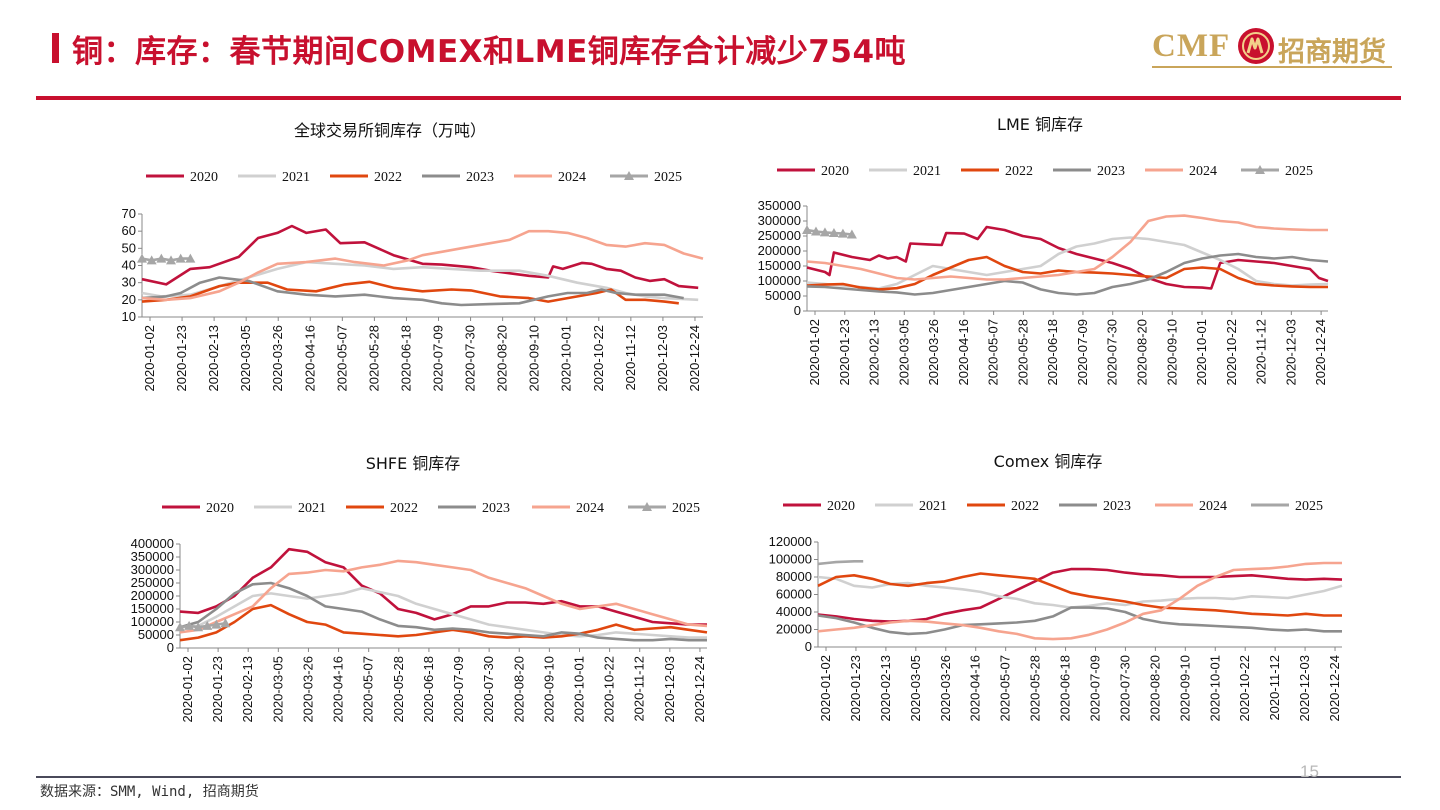 The image size is (1440, 810). I want to click on legend-label-2021: 2021, so click(296, 177).